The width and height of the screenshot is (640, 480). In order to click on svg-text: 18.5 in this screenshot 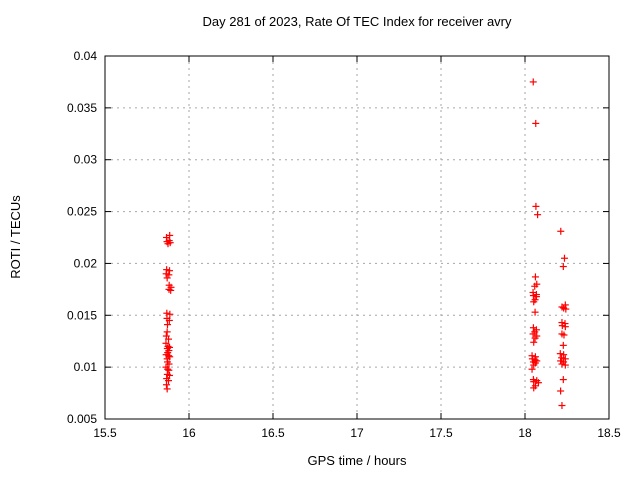, I will do `click(609, 433)`.